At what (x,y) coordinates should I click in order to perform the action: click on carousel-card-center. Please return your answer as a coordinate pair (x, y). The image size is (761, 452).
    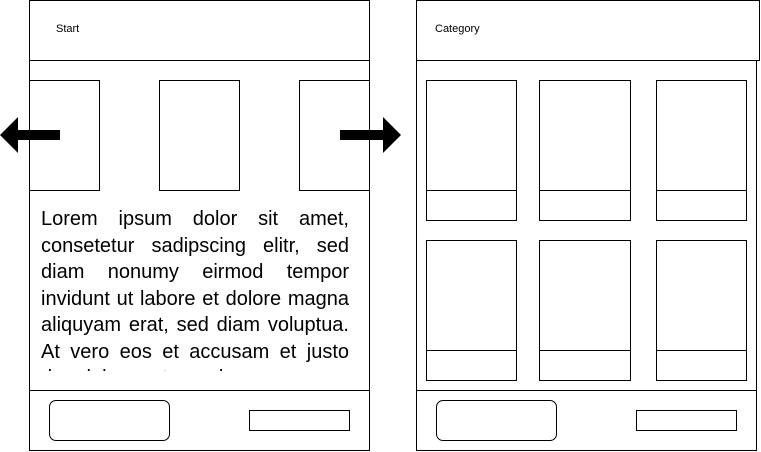
    Looking at the image, I should click on (199, 135).